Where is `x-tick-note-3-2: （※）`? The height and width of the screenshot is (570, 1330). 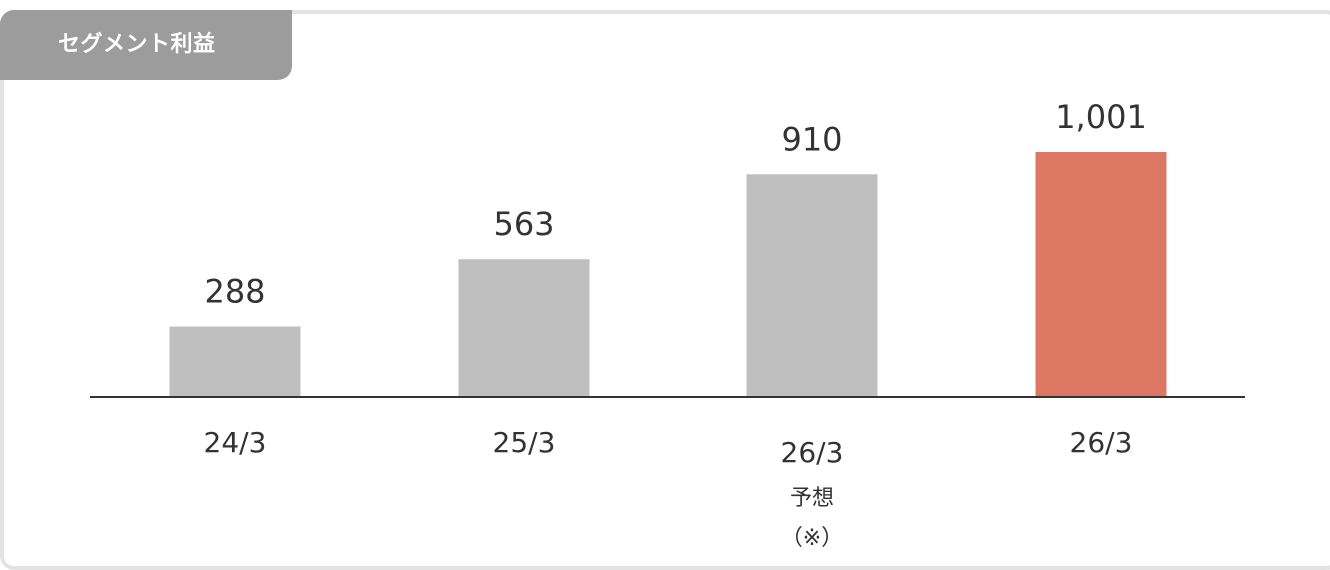 x-tick-note-3-2: （※） is located at coordinates (812, 538).